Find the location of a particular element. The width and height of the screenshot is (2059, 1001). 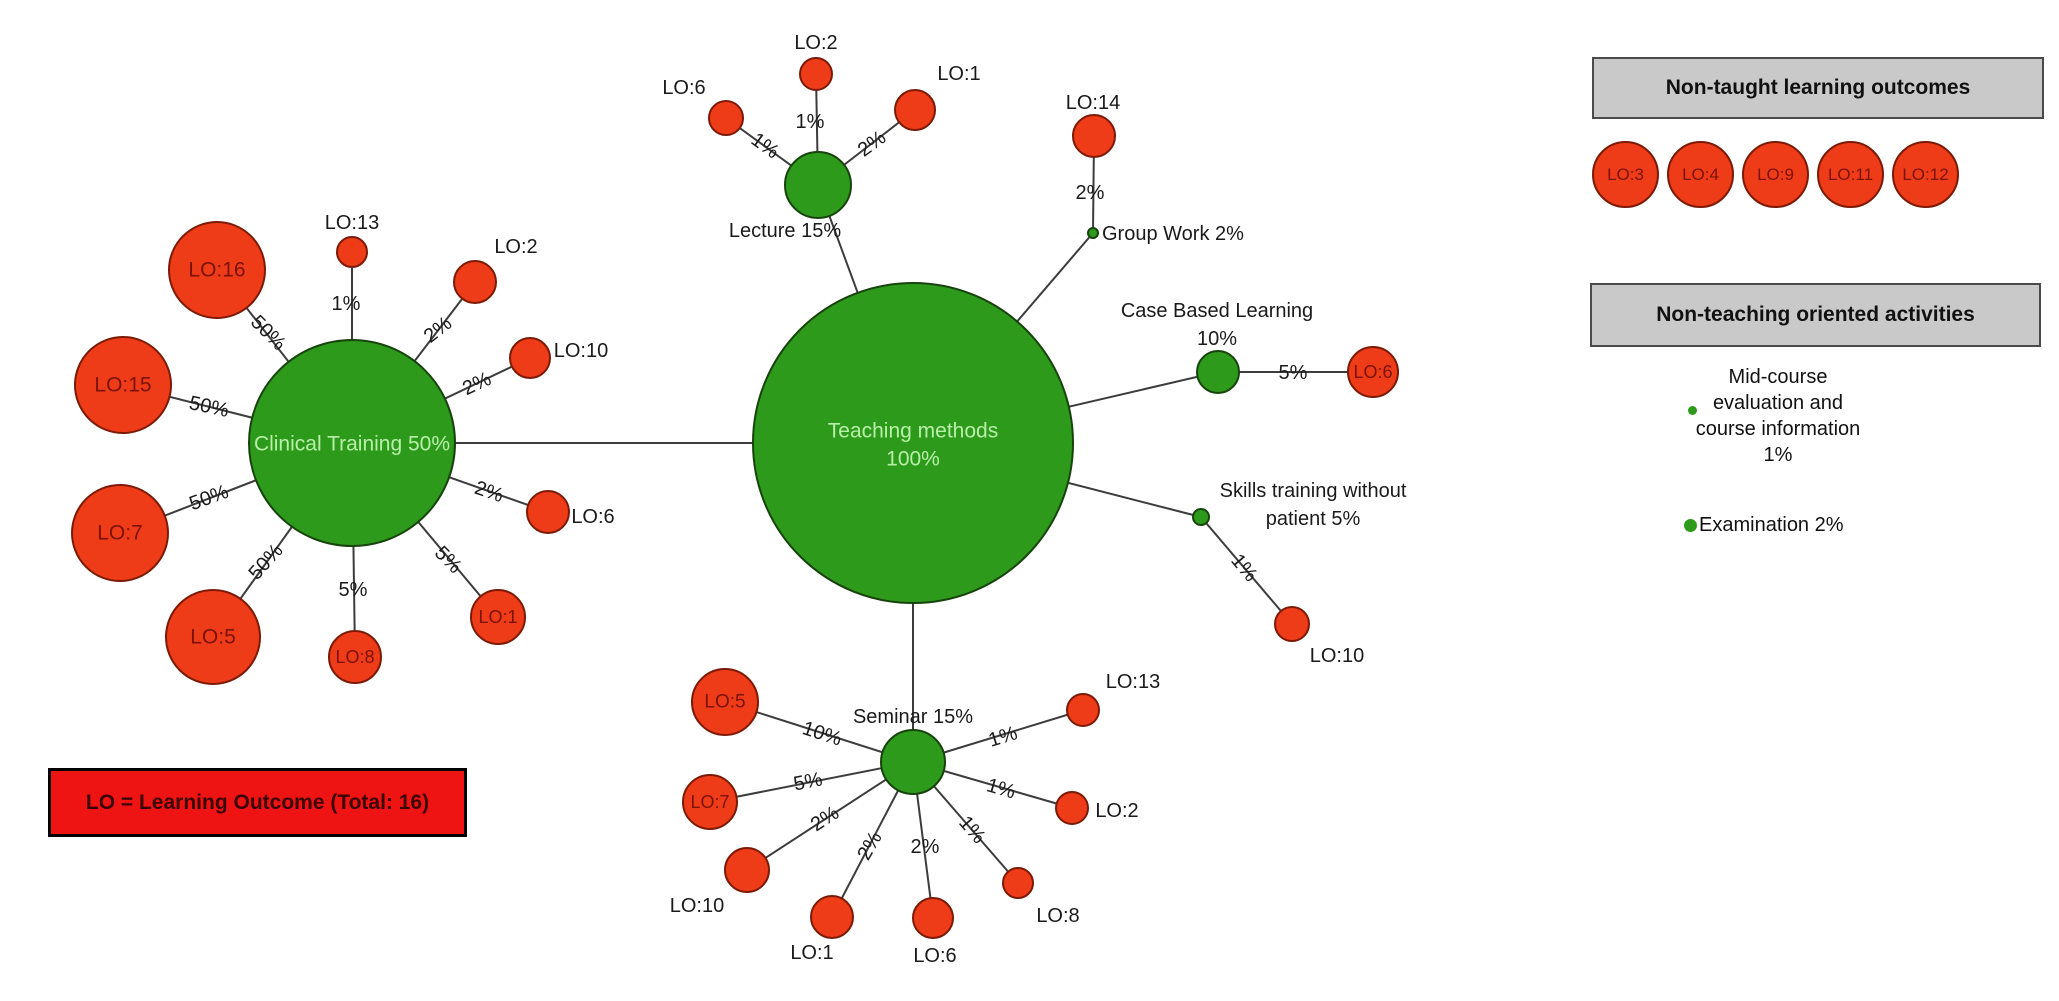

node-clinical-lo10 is located at coordinates (530, 358).